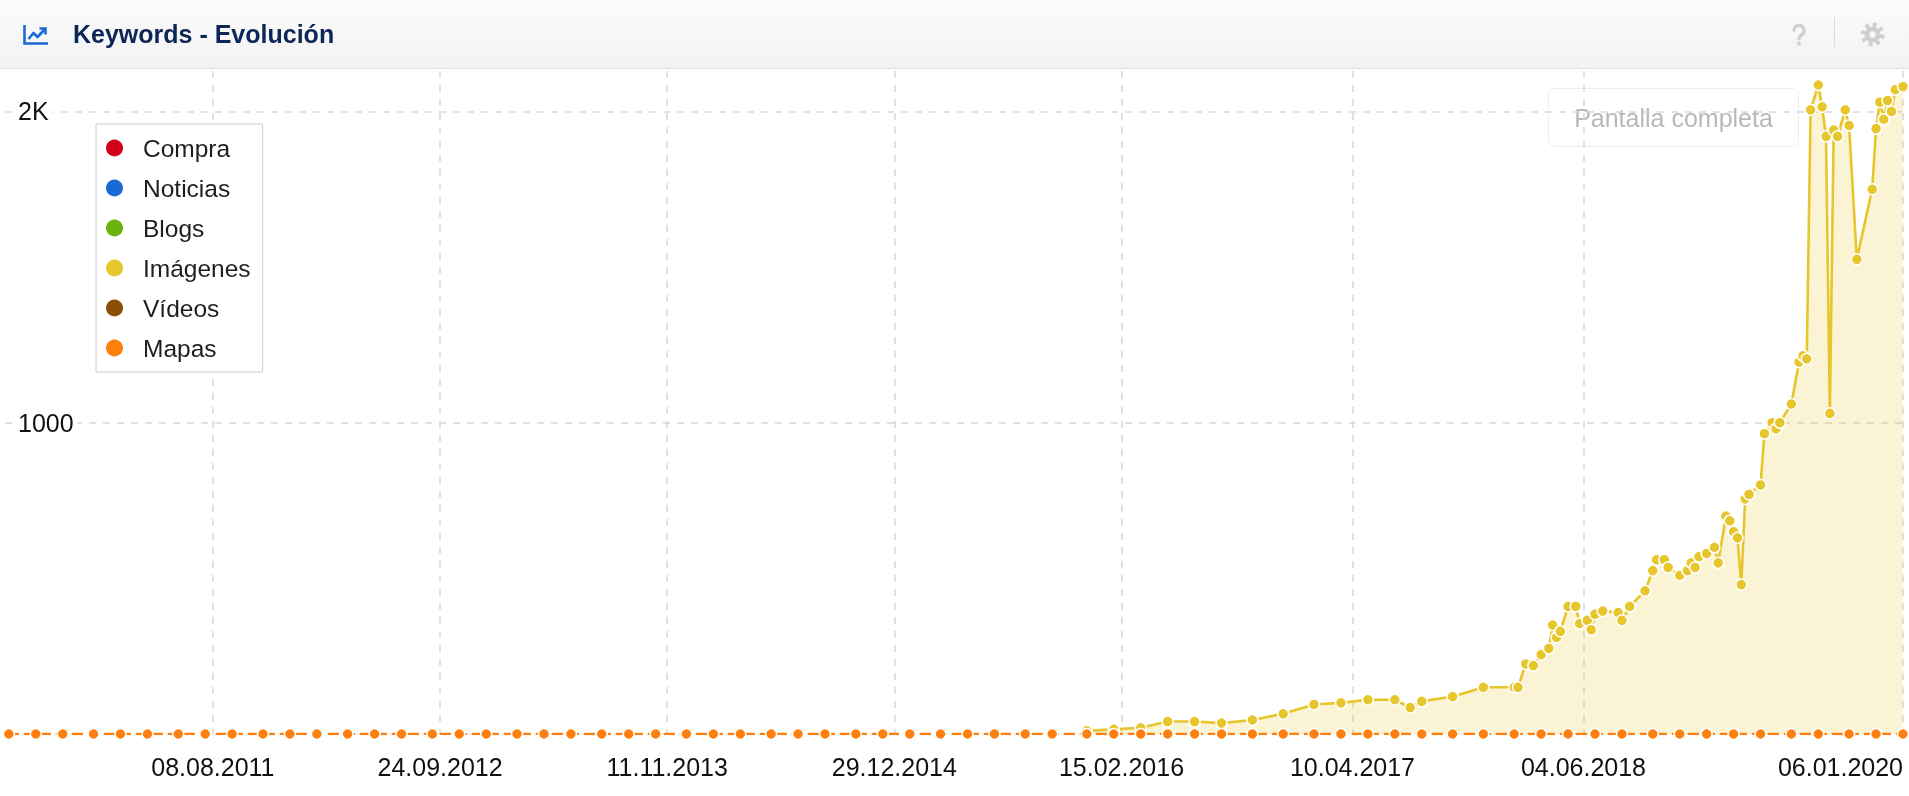 The width and height of the screenshot is (1909, 796). What do you see at coordinates (180, 348) in the screenshot?
I see `legend-label: Mapas` at bounding box center [180, 348].